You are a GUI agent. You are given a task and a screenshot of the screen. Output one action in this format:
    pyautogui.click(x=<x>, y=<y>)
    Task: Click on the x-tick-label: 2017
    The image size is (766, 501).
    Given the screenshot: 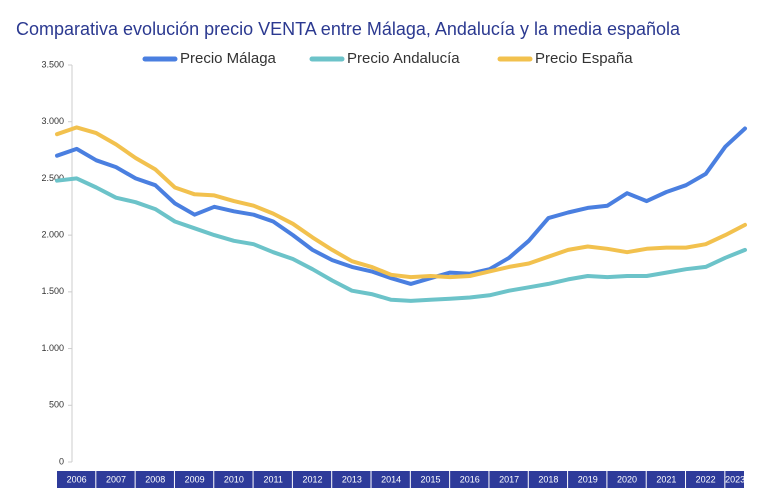 What is the action you would take?
    pyautogui.click(x=509, y=479)
    